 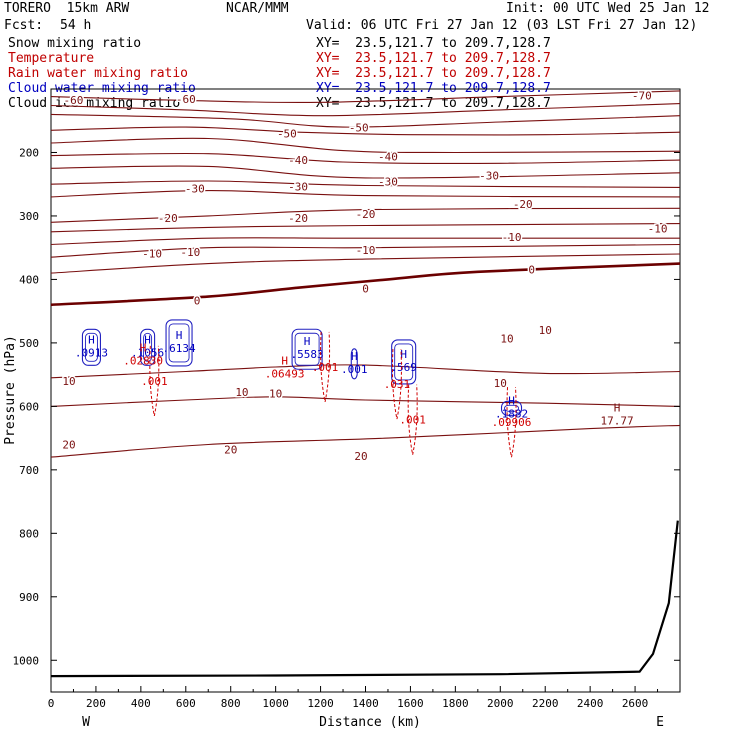 What do you see at coordinates (365, 288) in the screenshot?
I see `isotherm-label: 0` at bounding box center [365, 288].